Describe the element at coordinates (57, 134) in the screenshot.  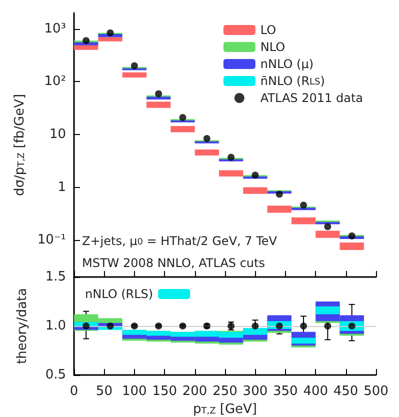
I see `y-tick-label: 10` at that location.